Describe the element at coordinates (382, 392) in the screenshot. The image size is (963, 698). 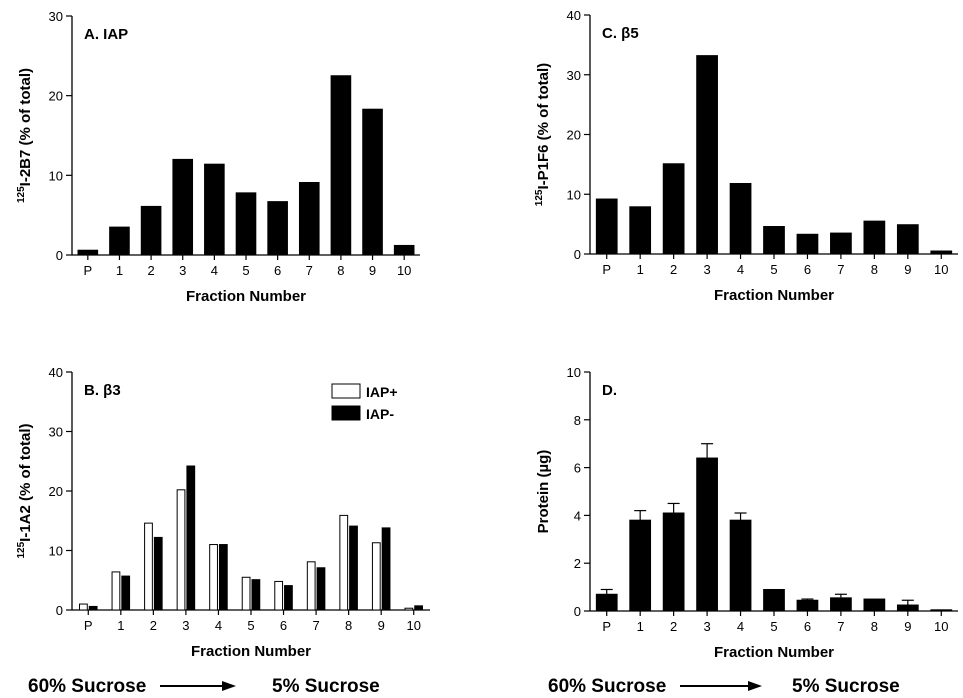
I see `legend-label: IAP+` at that location.